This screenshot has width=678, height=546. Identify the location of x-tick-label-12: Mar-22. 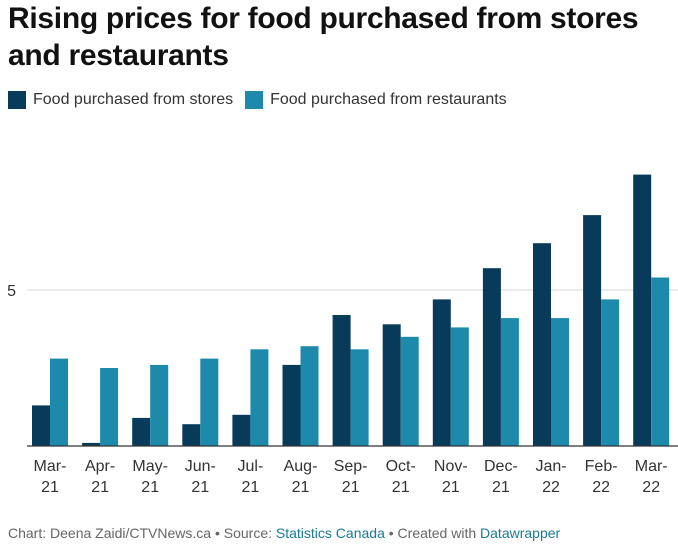
(651, 477).